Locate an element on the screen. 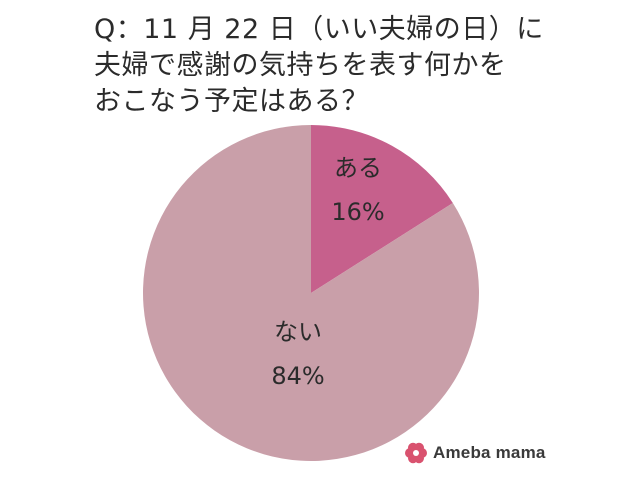 The image size is (640, 480). slice-value-1: 16% is located at coordinates (357, 212).